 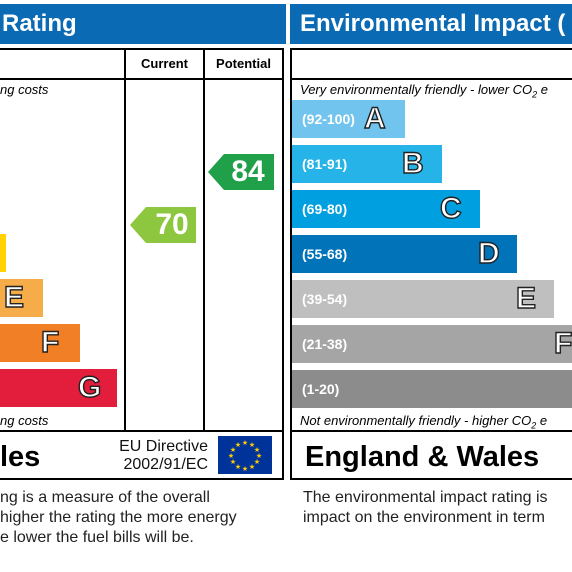 I want to click on env-band-letter: A, so click(x=374, y=118).